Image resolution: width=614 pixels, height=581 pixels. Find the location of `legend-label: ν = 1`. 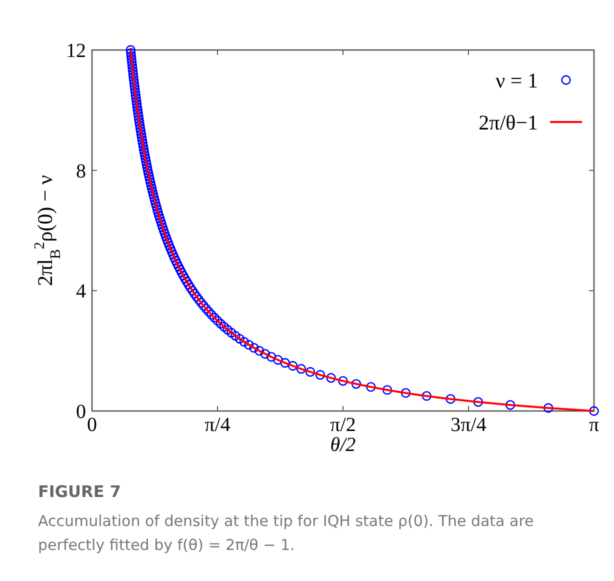

legend-label: ν = 1 is located at coordinates (517, 80).